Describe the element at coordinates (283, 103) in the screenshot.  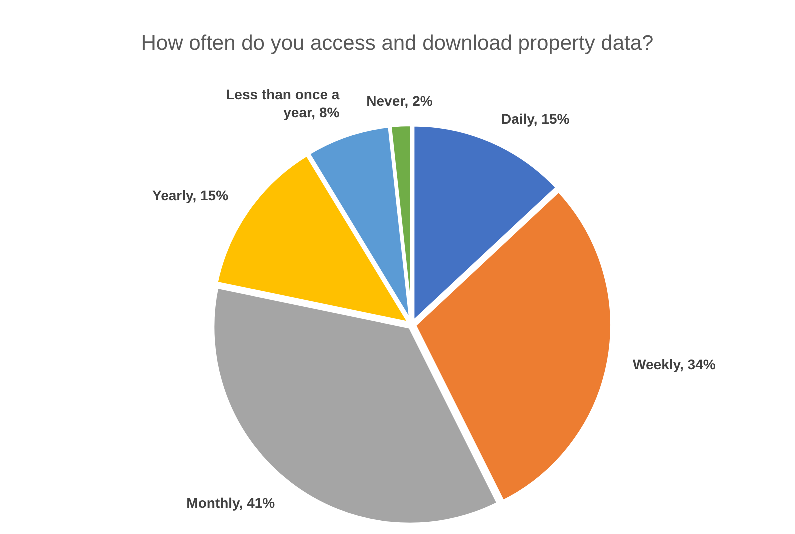
I see `slice-label: Less than once a year, 8%` at that location.